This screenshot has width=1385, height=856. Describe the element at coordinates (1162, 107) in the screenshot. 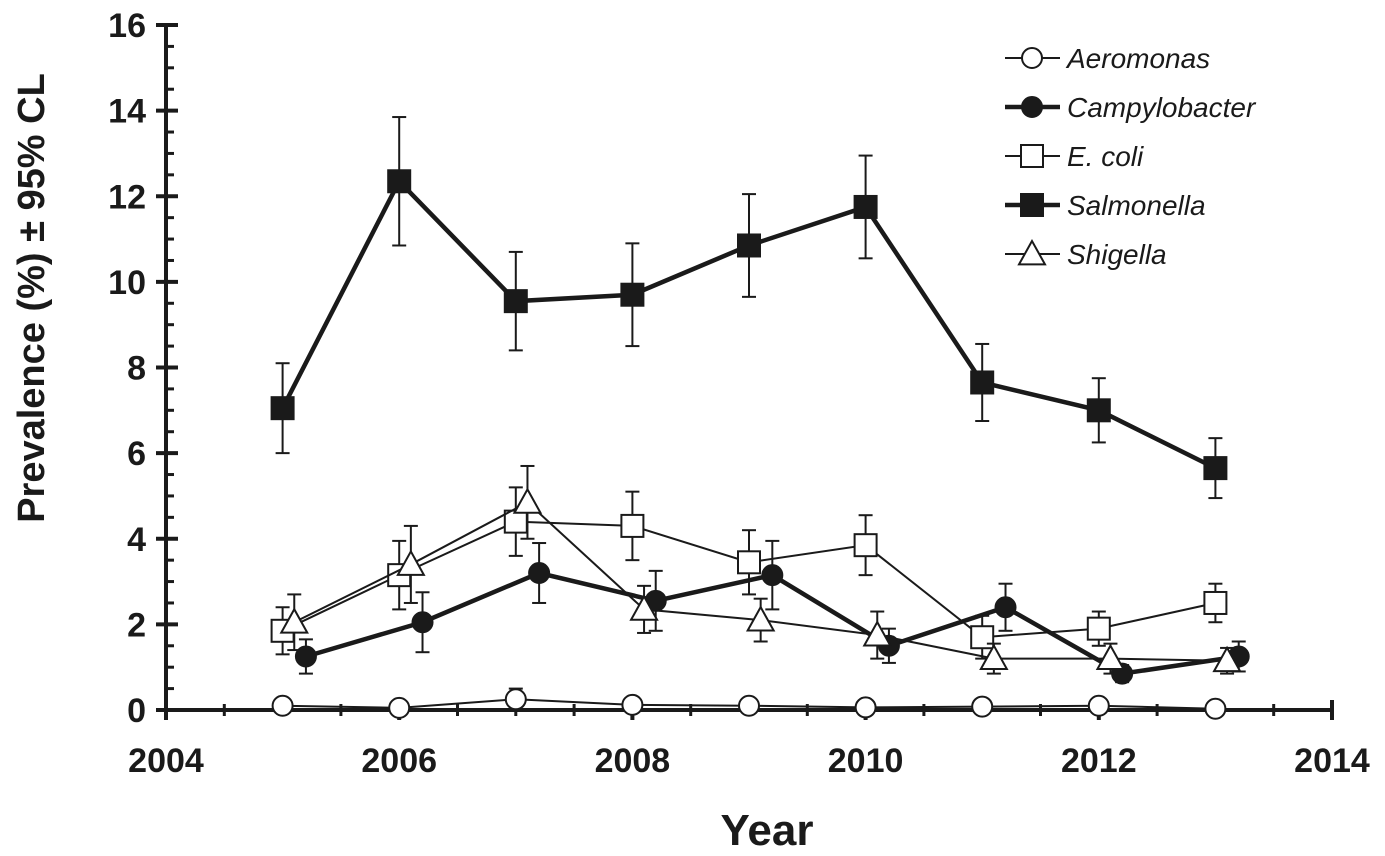

I see `legend-label: Campylobacter` at that location.